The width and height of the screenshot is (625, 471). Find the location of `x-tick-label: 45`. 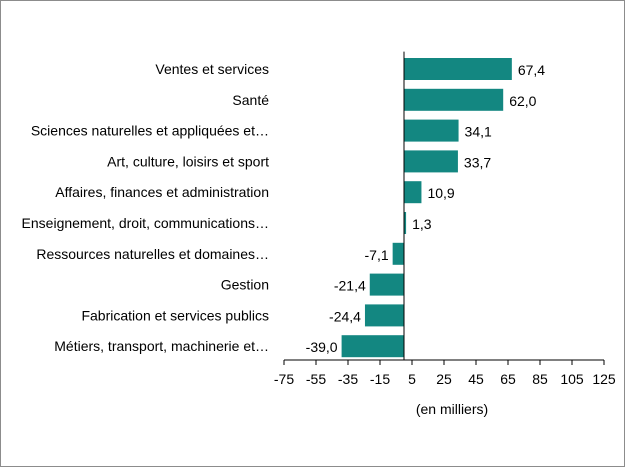

x-tick-label: 45 is located at coordinates (476, 379).